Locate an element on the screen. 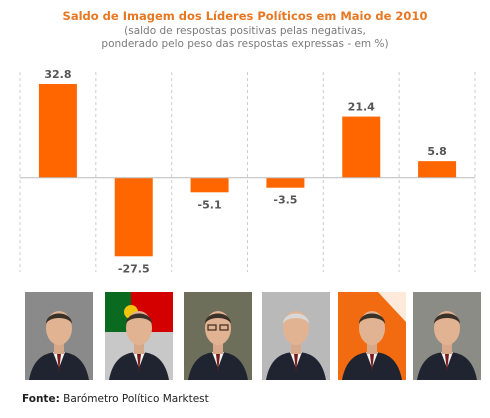 This screenshot has width=490, height=418. data-label-2: -27.5 is located at coordinates (134, 268).